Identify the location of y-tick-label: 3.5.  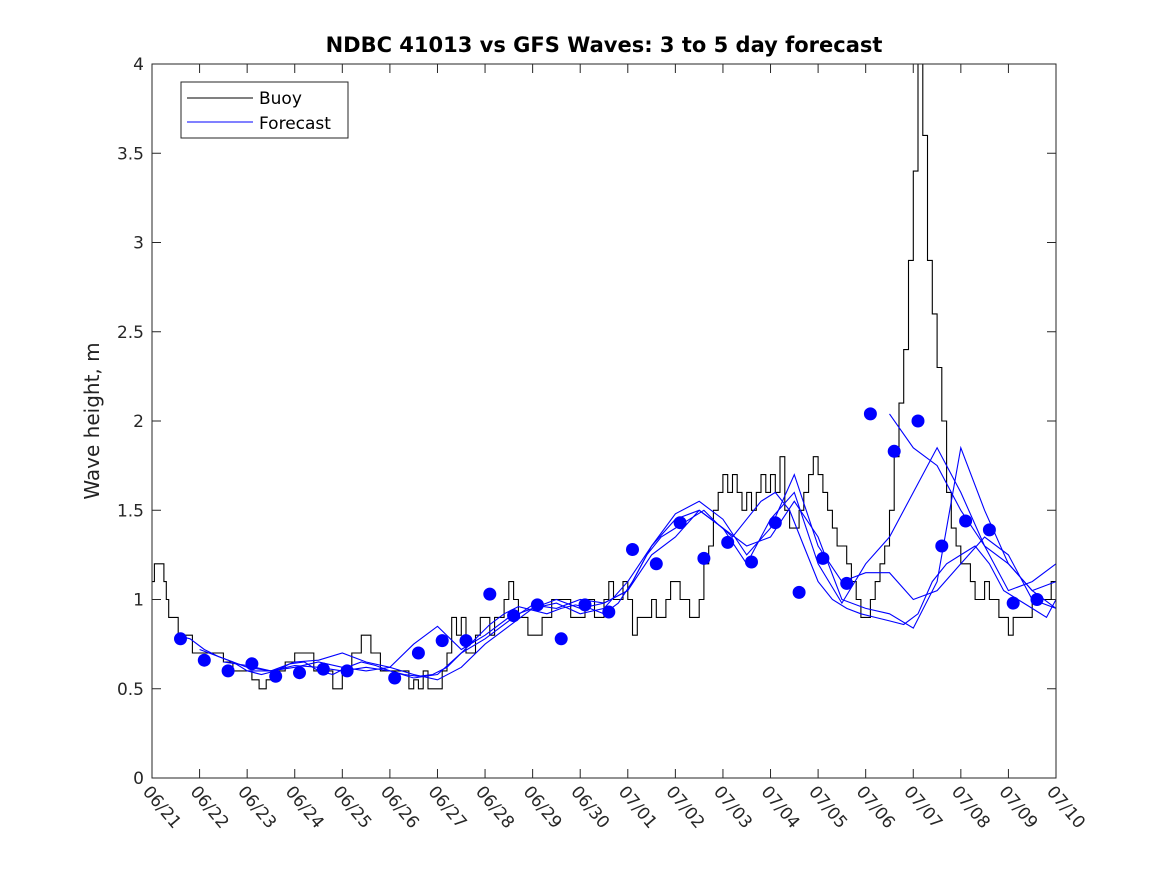
(130, 154).